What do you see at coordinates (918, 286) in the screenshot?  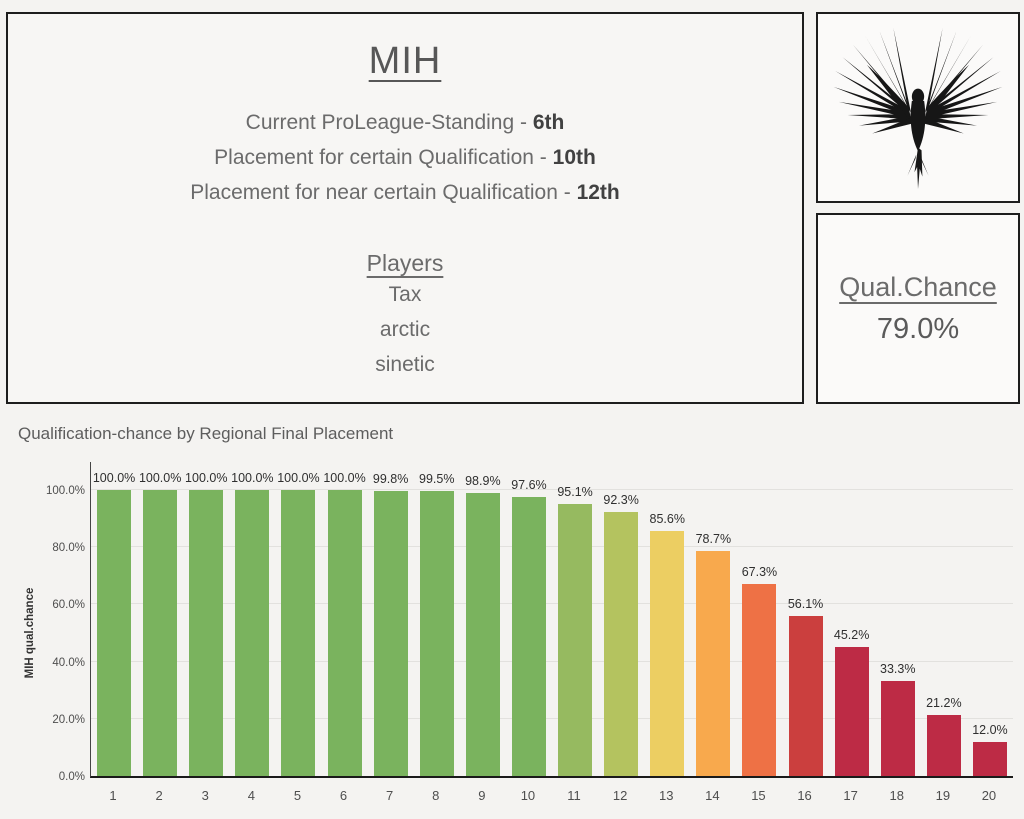 I see `qual-chance-label: Qual.Chance` at bounding box center [918, 286].